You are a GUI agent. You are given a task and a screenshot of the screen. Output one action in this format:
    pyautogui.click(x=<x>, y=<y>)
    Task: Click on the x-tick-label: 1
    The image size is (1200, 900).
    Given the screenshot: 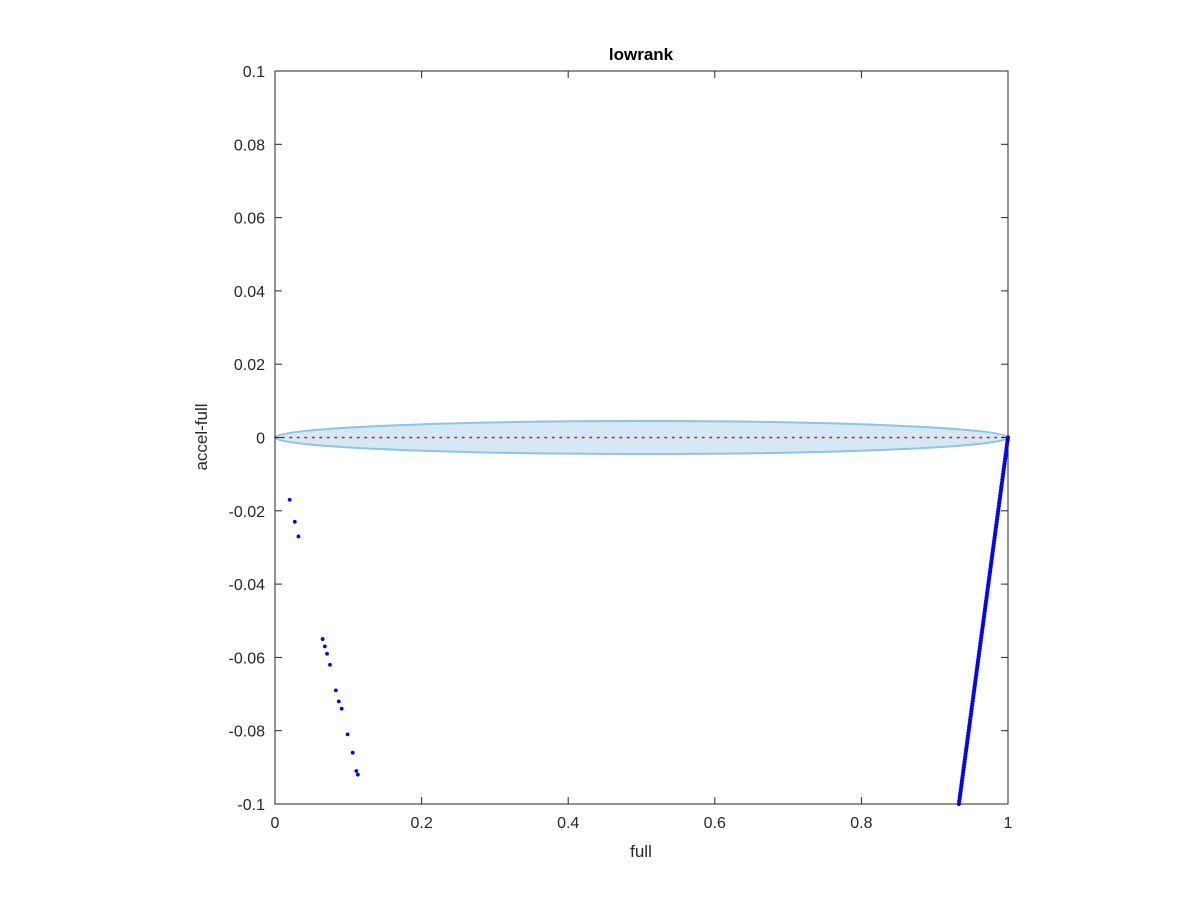 What is the action you would take?
    pyautogui.click(x=1008, y=823)
    